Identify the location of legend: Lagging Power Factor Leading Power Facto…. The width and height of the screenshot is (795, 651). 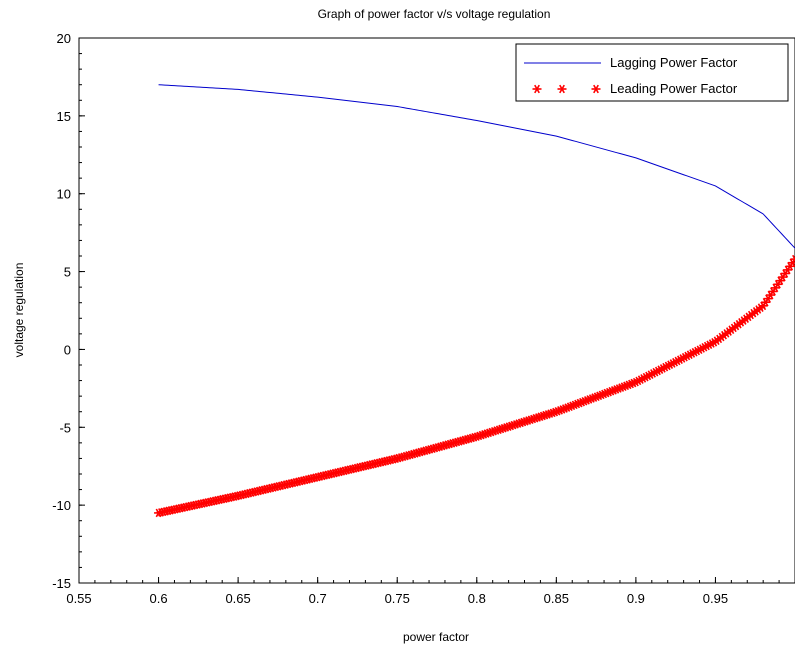
(652, 72).